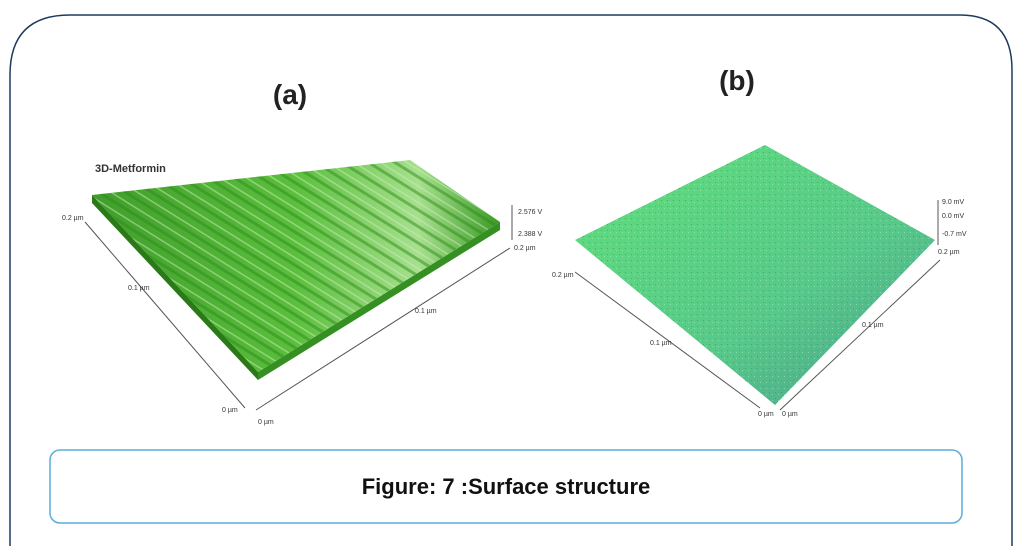  What do you see at coordinates (737, 80) in the screenshot?
I see `panel-label: (b)` at bounding box center [737, 80].